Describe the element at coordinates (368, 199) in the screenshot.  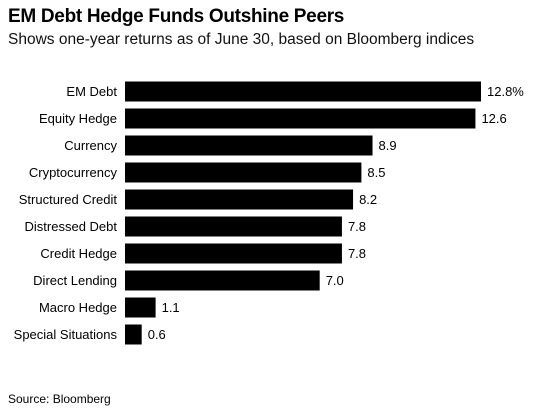
I see `value-label: 8.2` at that location.